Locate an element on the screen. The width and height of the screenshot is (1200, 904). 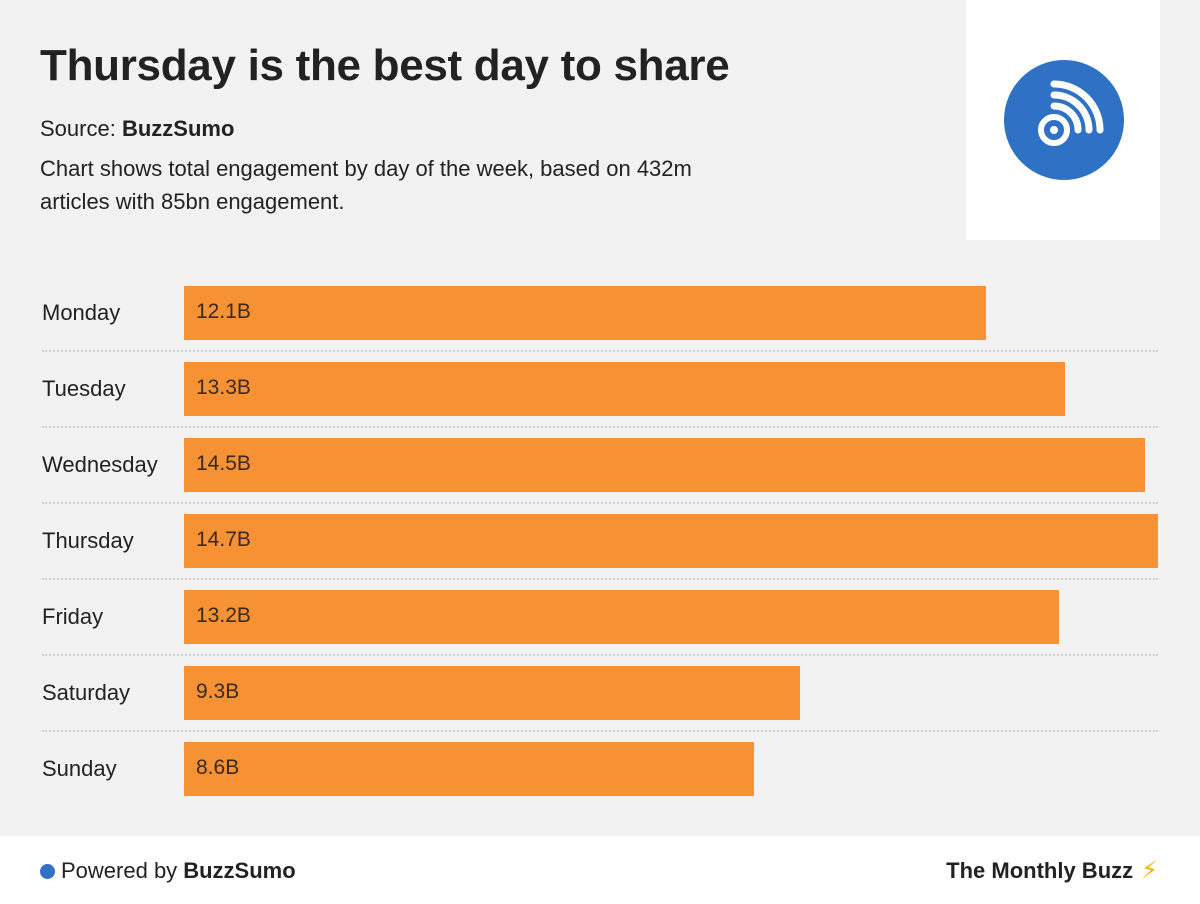
data-label: 14.7B is located at coordinates (223, 539).